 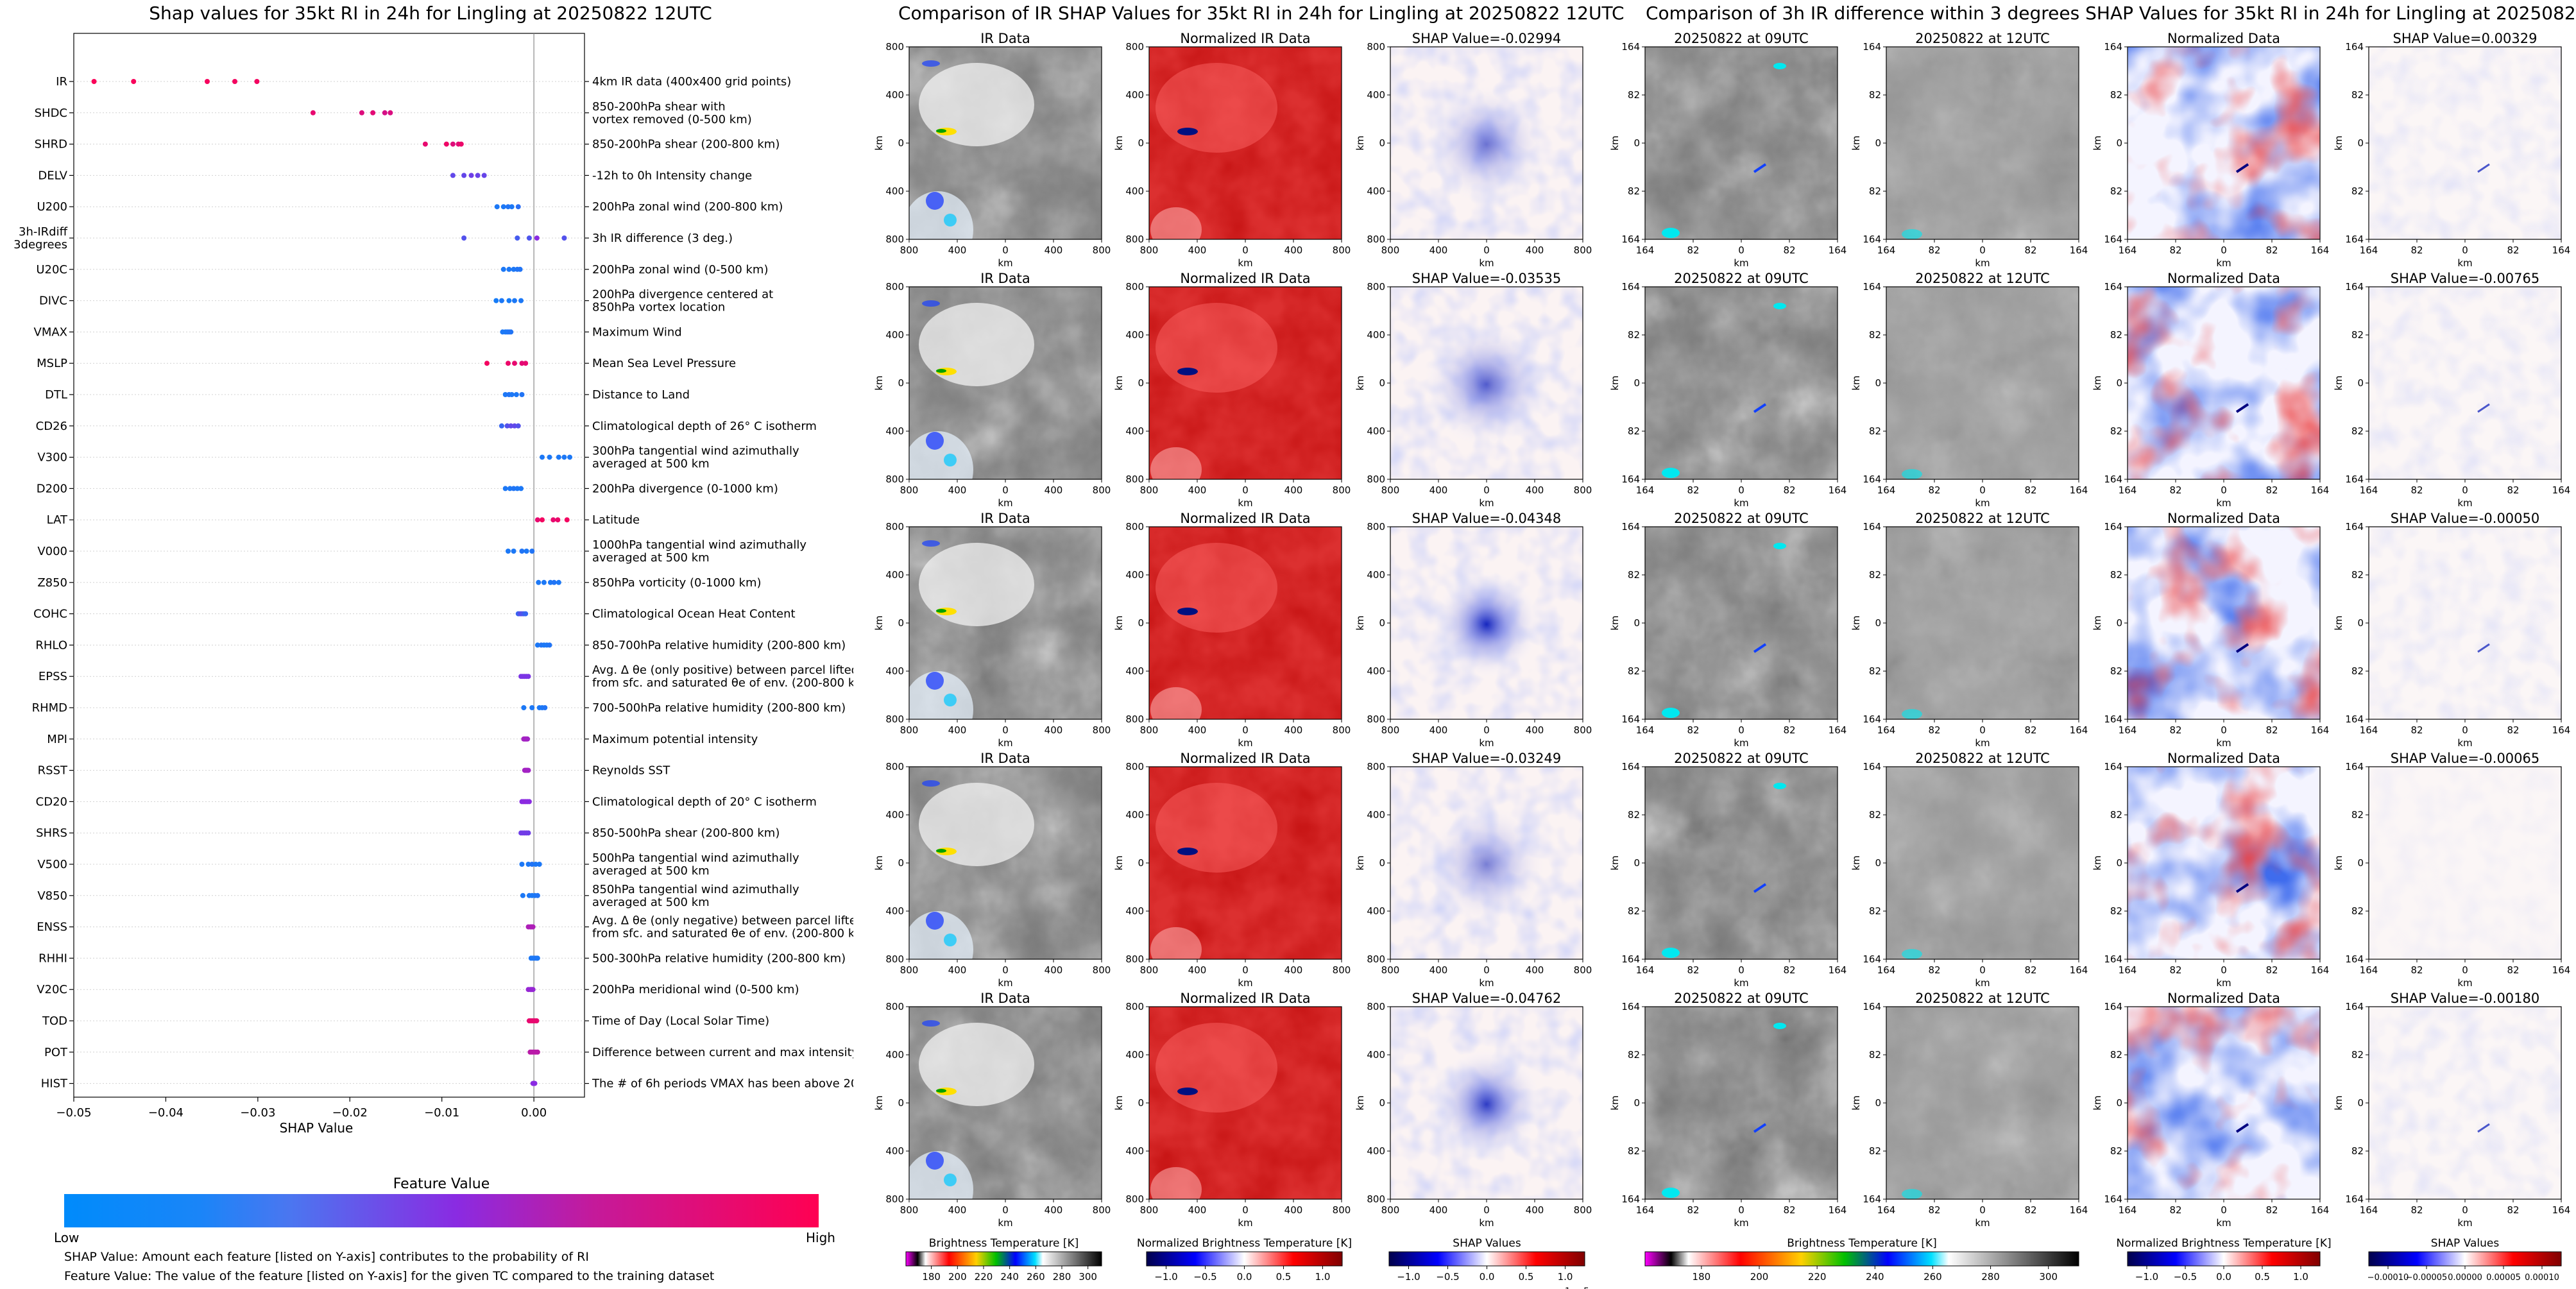 What do you see at coordinates (51, 332) in the screenshot?
I see `feature-code: VMAX` at bounding box center [51, 332].